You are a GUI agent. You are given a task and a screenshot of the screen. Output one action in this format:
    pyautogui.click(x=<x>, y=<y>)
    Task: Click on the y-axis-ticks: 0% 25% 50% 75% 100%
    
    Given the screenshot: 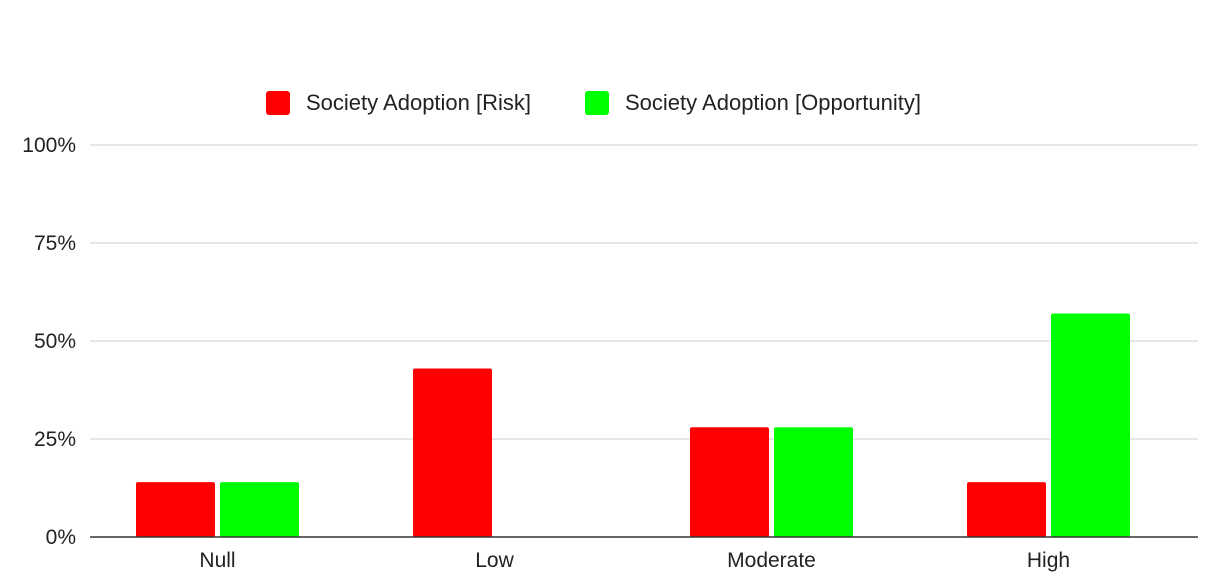 What is the action you would take?
    pyautogui.click(x=49, y=341)
    